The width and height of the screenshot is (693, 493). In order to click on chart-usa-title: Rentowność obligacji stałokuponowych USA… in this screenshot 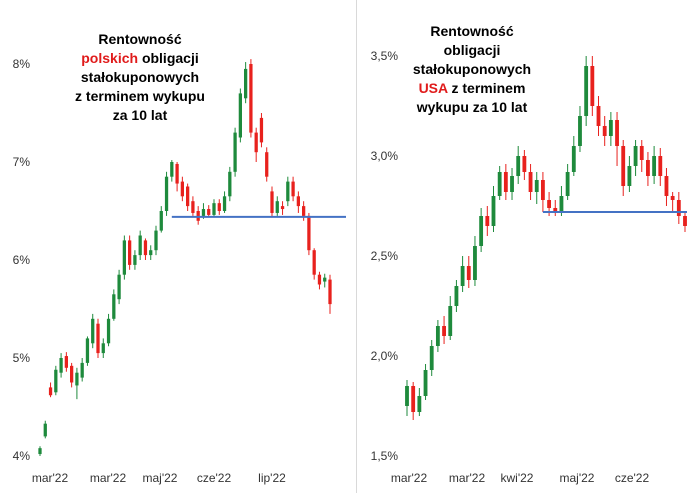, I will do `click(472, 69)`.